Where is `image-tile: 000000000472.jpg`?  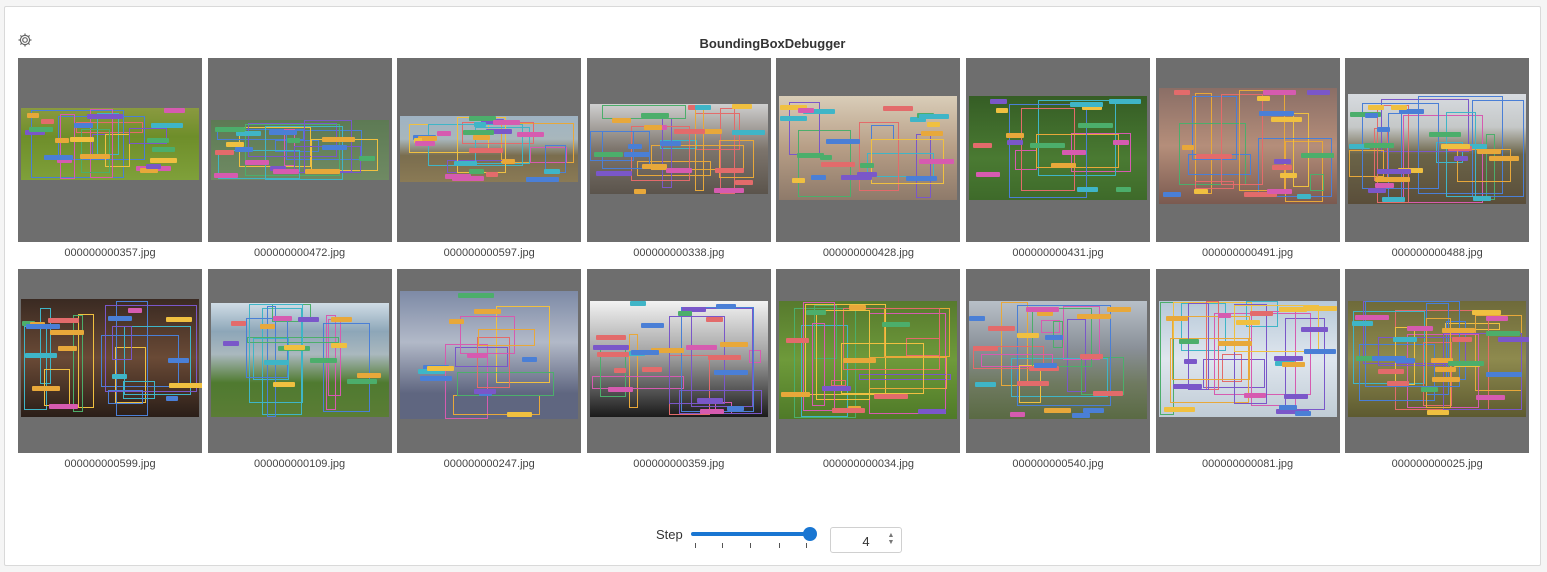
image-tile: 000000000472.jpg is located at coordinates (299, 158).